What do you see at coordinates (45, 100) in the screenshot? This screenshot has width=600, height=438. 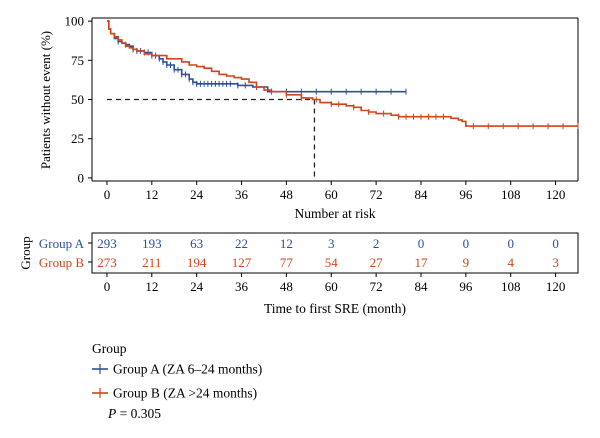 I see `y-axis-label: Patients without event (%)` at bounding box center [45, 100].